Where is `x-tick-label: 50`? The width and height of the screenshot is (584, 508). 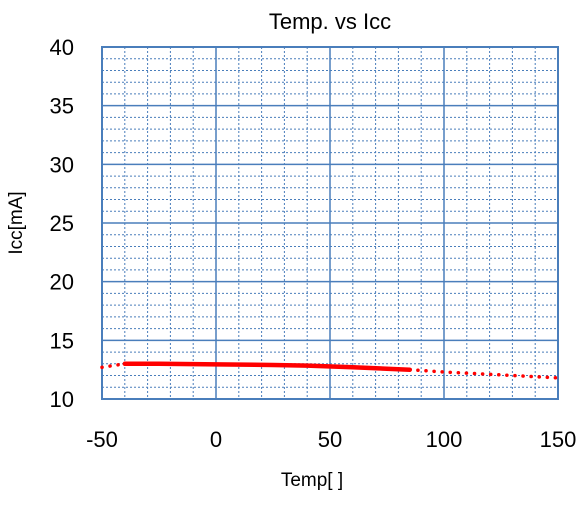 x-tick-label: 50 is located at coordinates (330, 439).